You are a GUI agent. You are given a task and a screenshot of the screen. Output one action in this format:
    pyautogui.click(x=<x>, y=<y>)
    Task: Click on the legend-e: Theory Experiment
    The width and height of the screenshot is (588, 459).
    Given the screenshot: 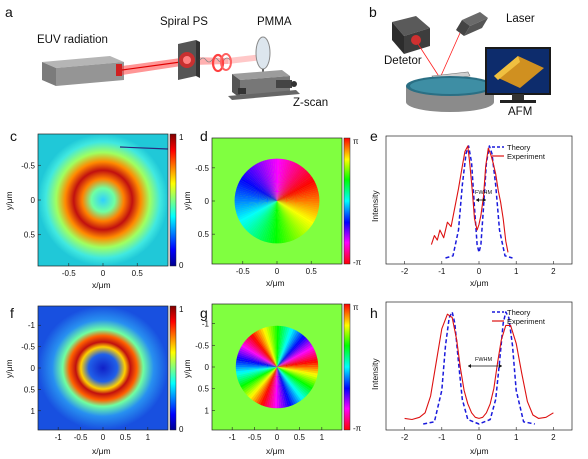 What is the action you would take?
    pyautogui.click(x=519, y=152)
    